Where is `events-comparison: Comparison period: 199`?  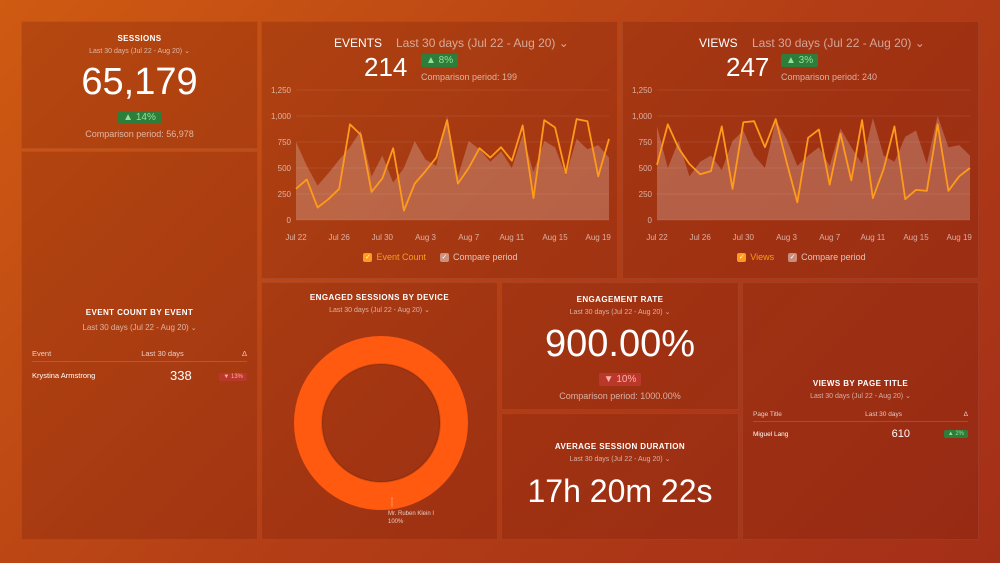
events-comparison: Comparison period: 199 is located at coordinates (469, 77).